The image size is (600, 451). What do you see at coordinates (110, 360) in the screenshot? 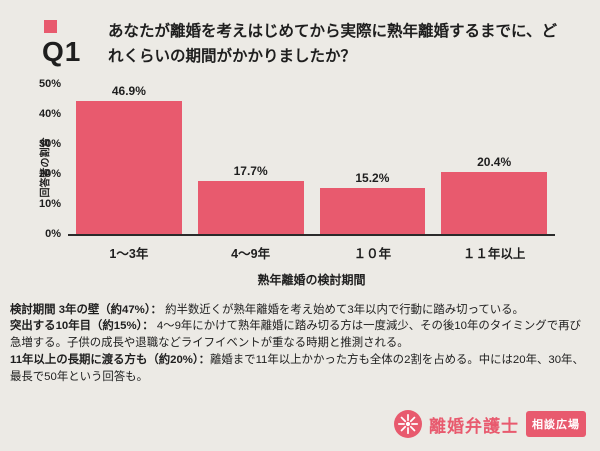
I see `analysis-lead: 11年以上の長期に渡る方も（約20%）：` at bounding box center [110, 360].